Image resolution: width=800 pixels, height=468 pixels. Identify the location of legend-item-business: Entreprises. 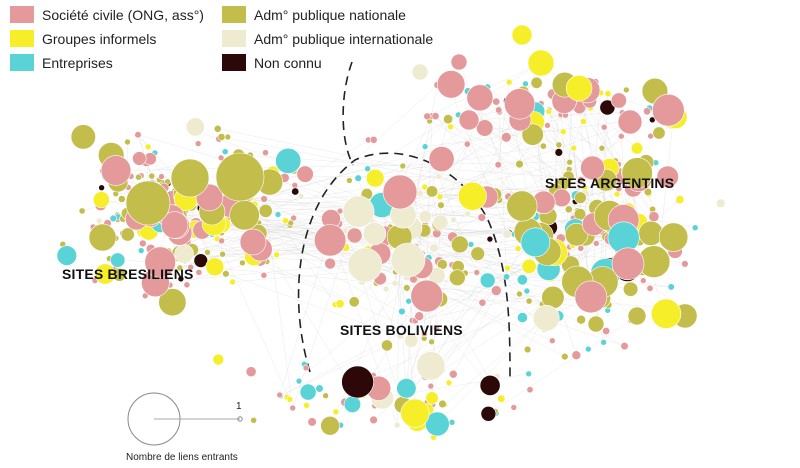
(61, 62).